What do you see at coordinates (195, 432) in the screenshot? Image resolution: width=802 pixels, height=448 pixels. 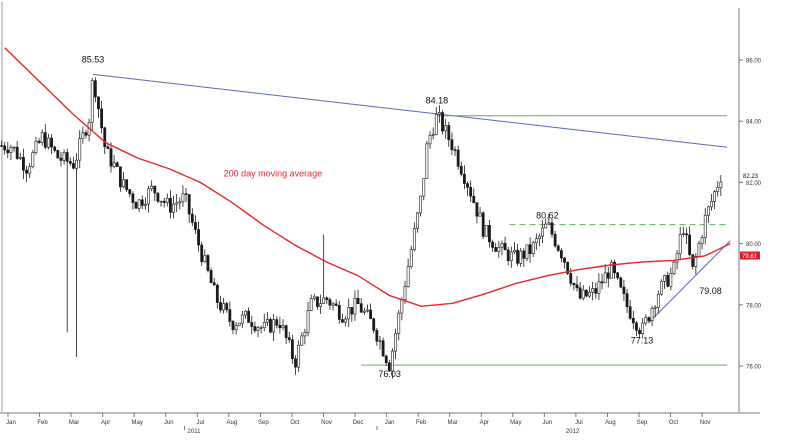 I see `year-label: 2011` at bounding box center [195, 432].